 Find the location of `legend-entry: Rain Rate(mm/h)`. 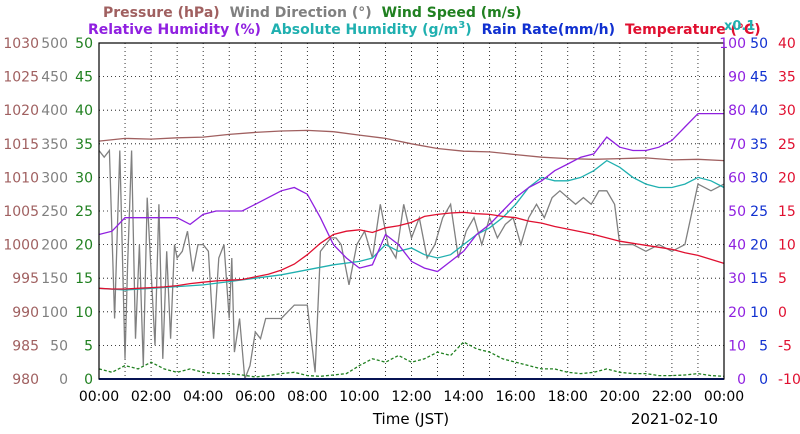

legend-entry: Rain Rate(mm/h) is located at coordinates (548, 30).